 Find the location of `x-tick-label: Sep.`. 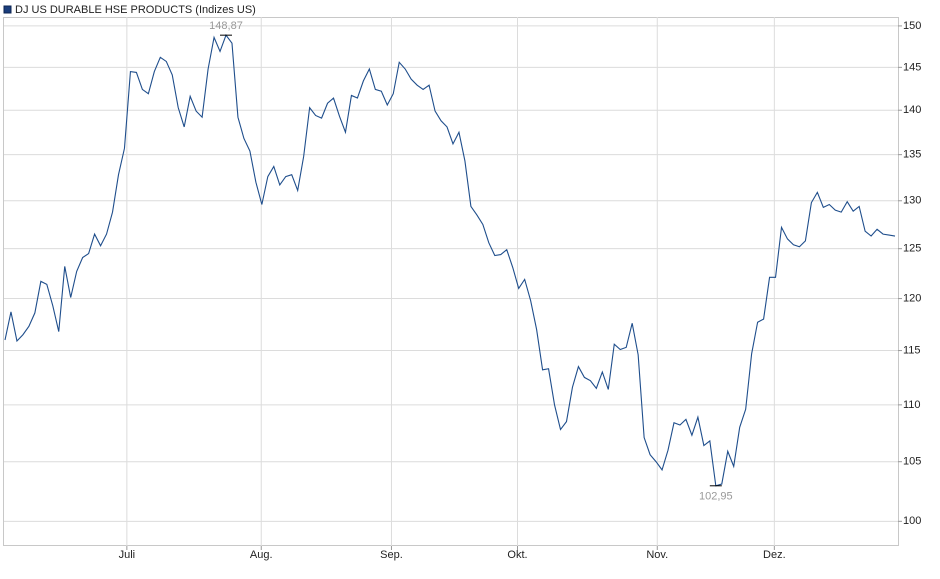

x-tick-label: Sep. is located at coordinates (391, 555).